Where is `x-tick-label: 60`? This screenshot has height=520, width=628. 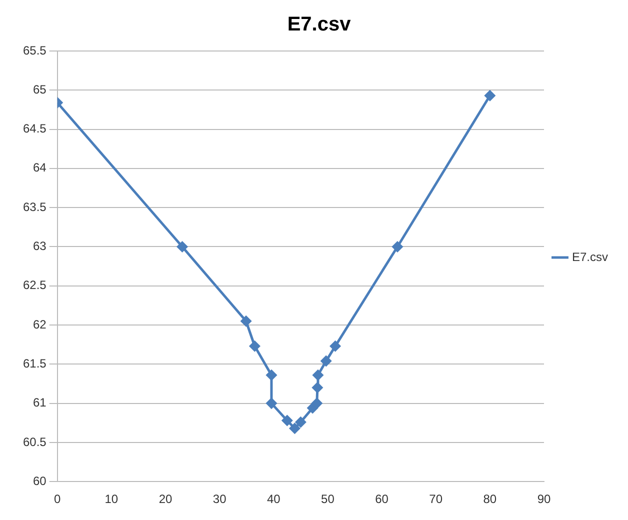 x-tick-label: 60 is located at coordinates (382, 499).